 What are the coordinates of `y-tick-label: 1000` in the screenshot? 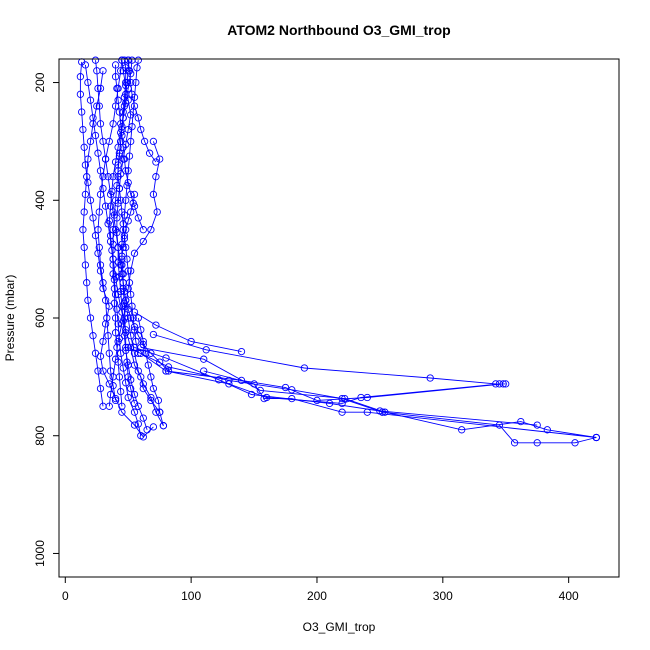 It's located at (40, 553).